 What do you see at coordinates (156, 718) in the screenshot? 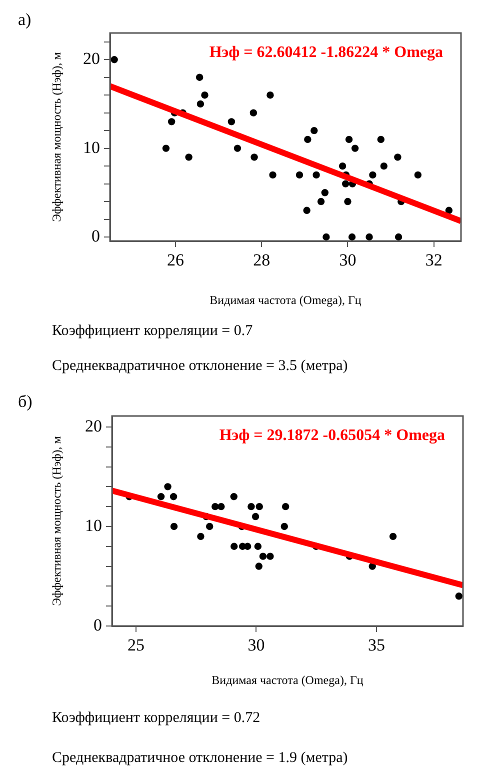
I see `text: Коэффициент корреляции = 0.72` at bounding box center [156, 718].